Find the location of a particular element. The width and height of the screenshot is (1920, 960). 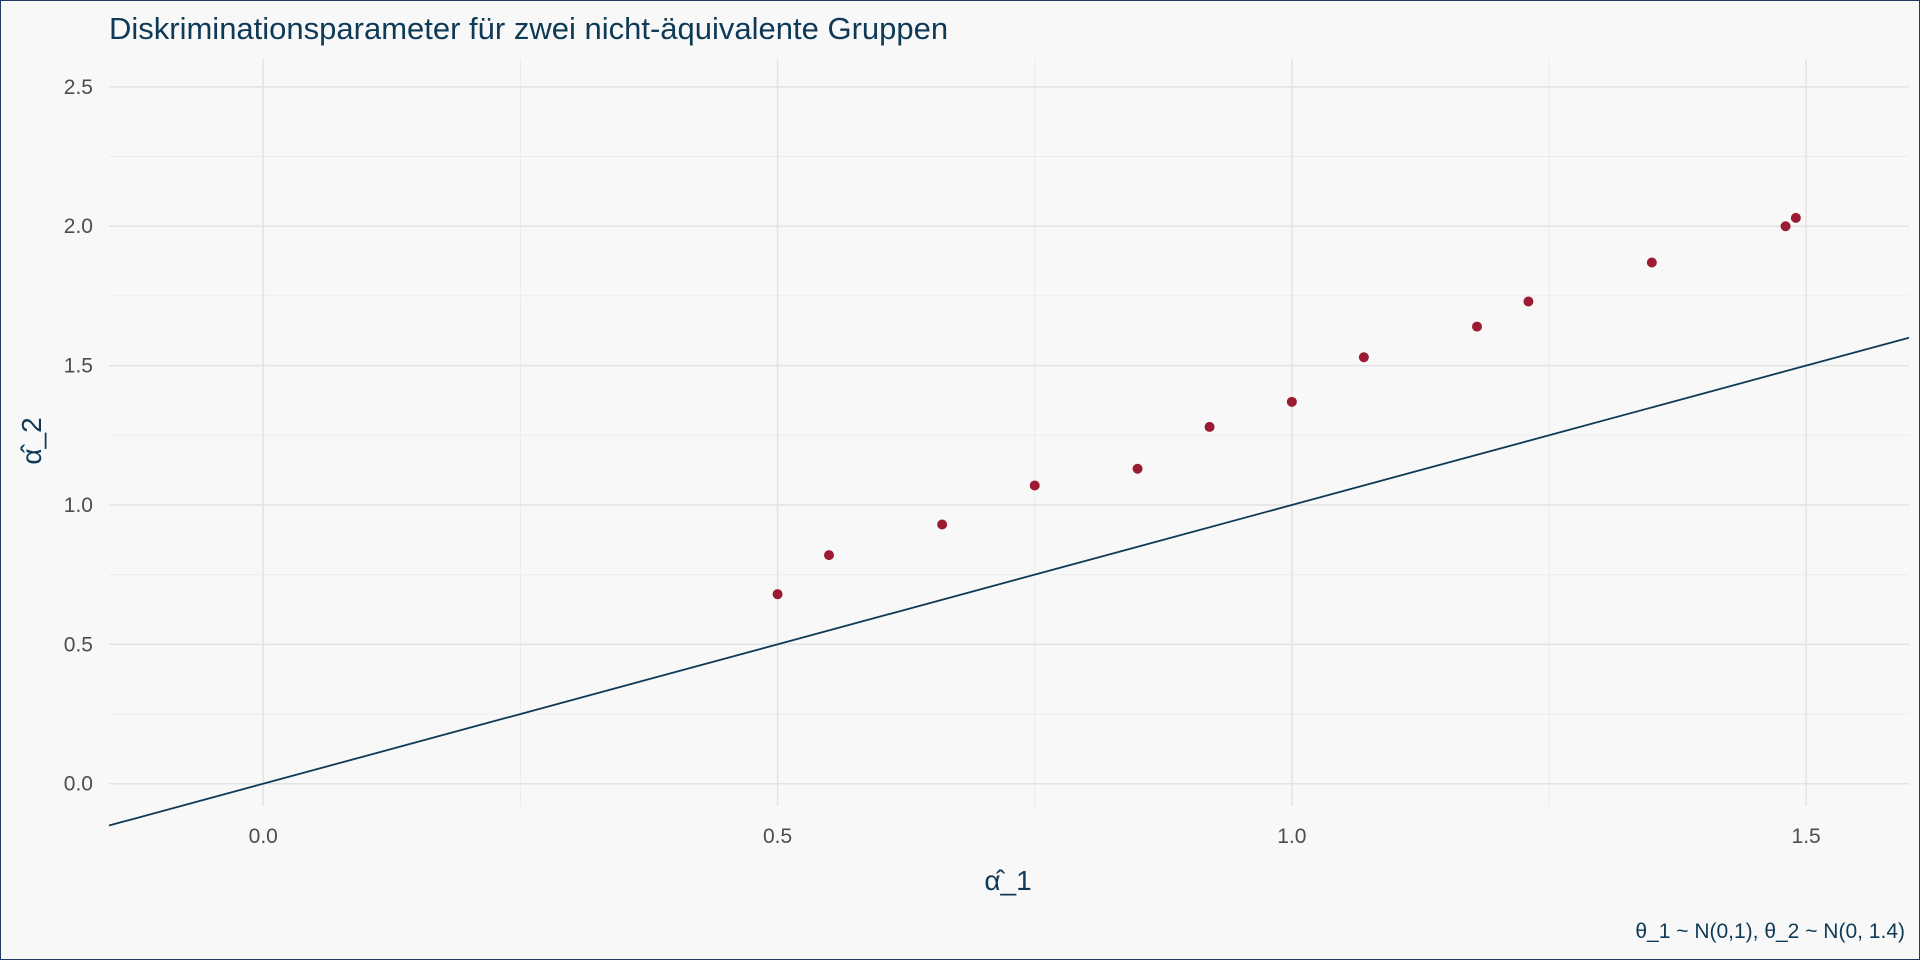

x-tick-label: 0.0 is located at coordinates (263, 836).